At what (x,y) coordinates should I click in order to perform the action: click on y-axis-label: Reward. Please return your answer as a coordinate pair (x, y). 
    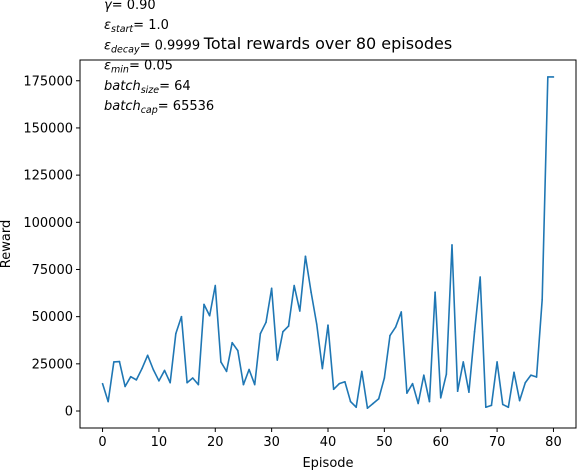
    Looking at the image, I should click on (7, 244).